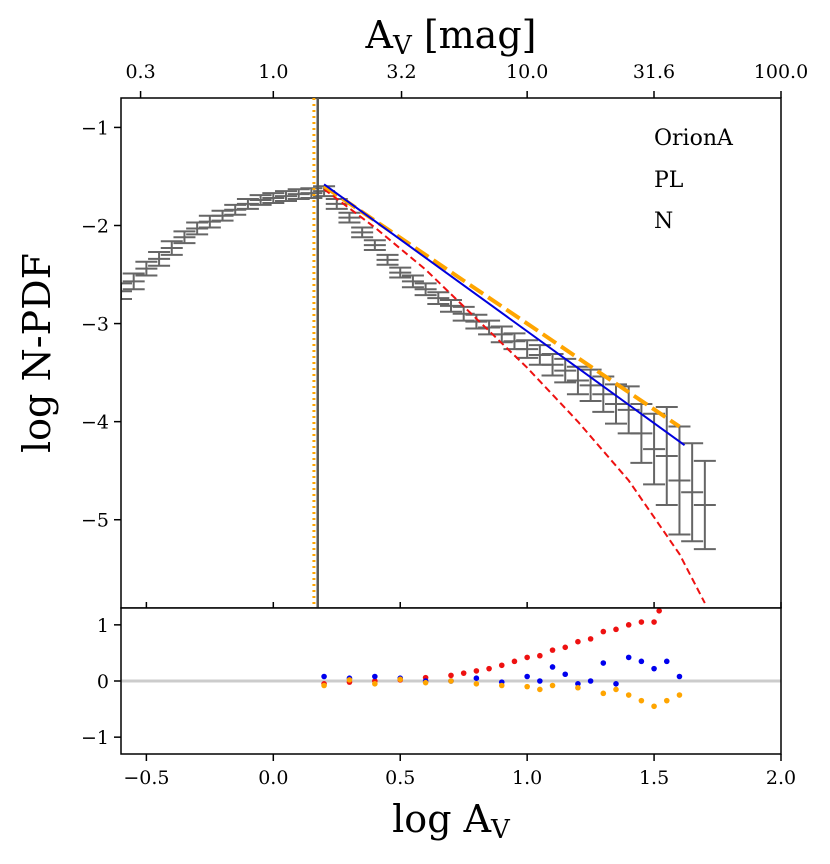 The width and height of the screenshot is (830, 864). What do you see at coordinates (694, 180) in the screenshot?
I see `annotations: OrionA PL N` at bounding box center [694, 180].